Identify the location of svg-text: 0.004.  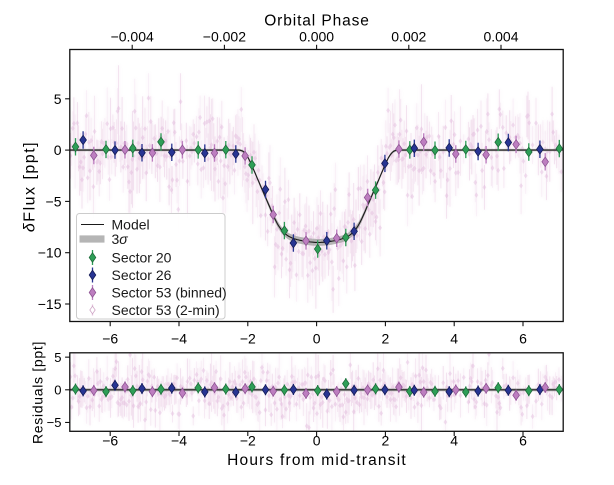
(500, 37).